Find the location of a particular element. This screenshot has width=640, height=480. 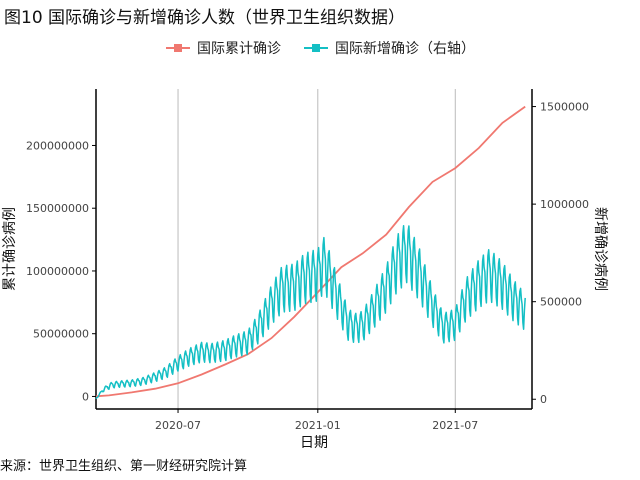

legend-swatch-new is located at coordinates (316, 48).